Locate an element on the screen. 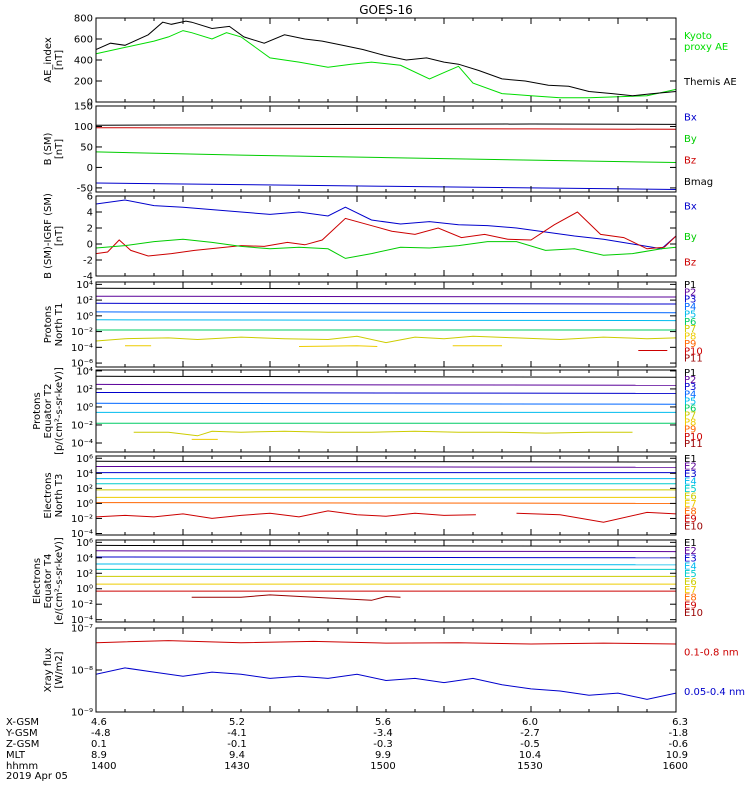 The width and height of the screenshot is (750, 800). legend-entry: P2 is located at coordinates (690, 292).